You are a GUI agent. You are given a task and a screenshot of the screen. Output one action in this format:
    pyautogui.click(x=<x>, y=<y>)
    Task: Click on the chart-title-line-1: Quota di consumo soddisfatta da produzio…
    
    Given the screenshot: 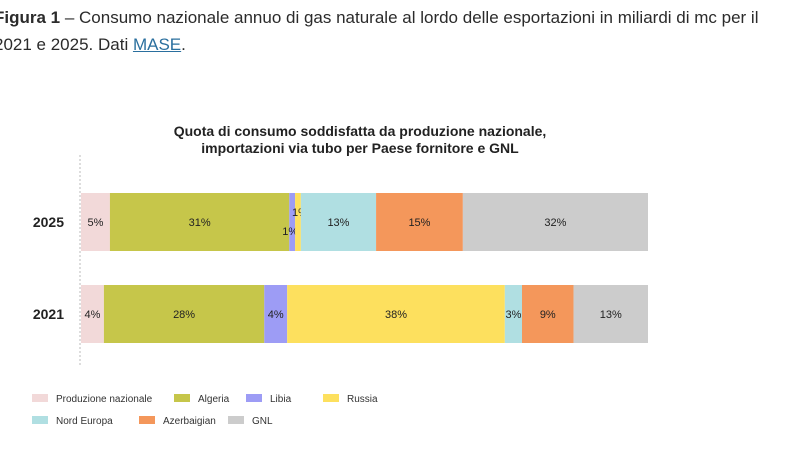 What is the action you would take?
    pyautogui.click(x=360, y=131)
    